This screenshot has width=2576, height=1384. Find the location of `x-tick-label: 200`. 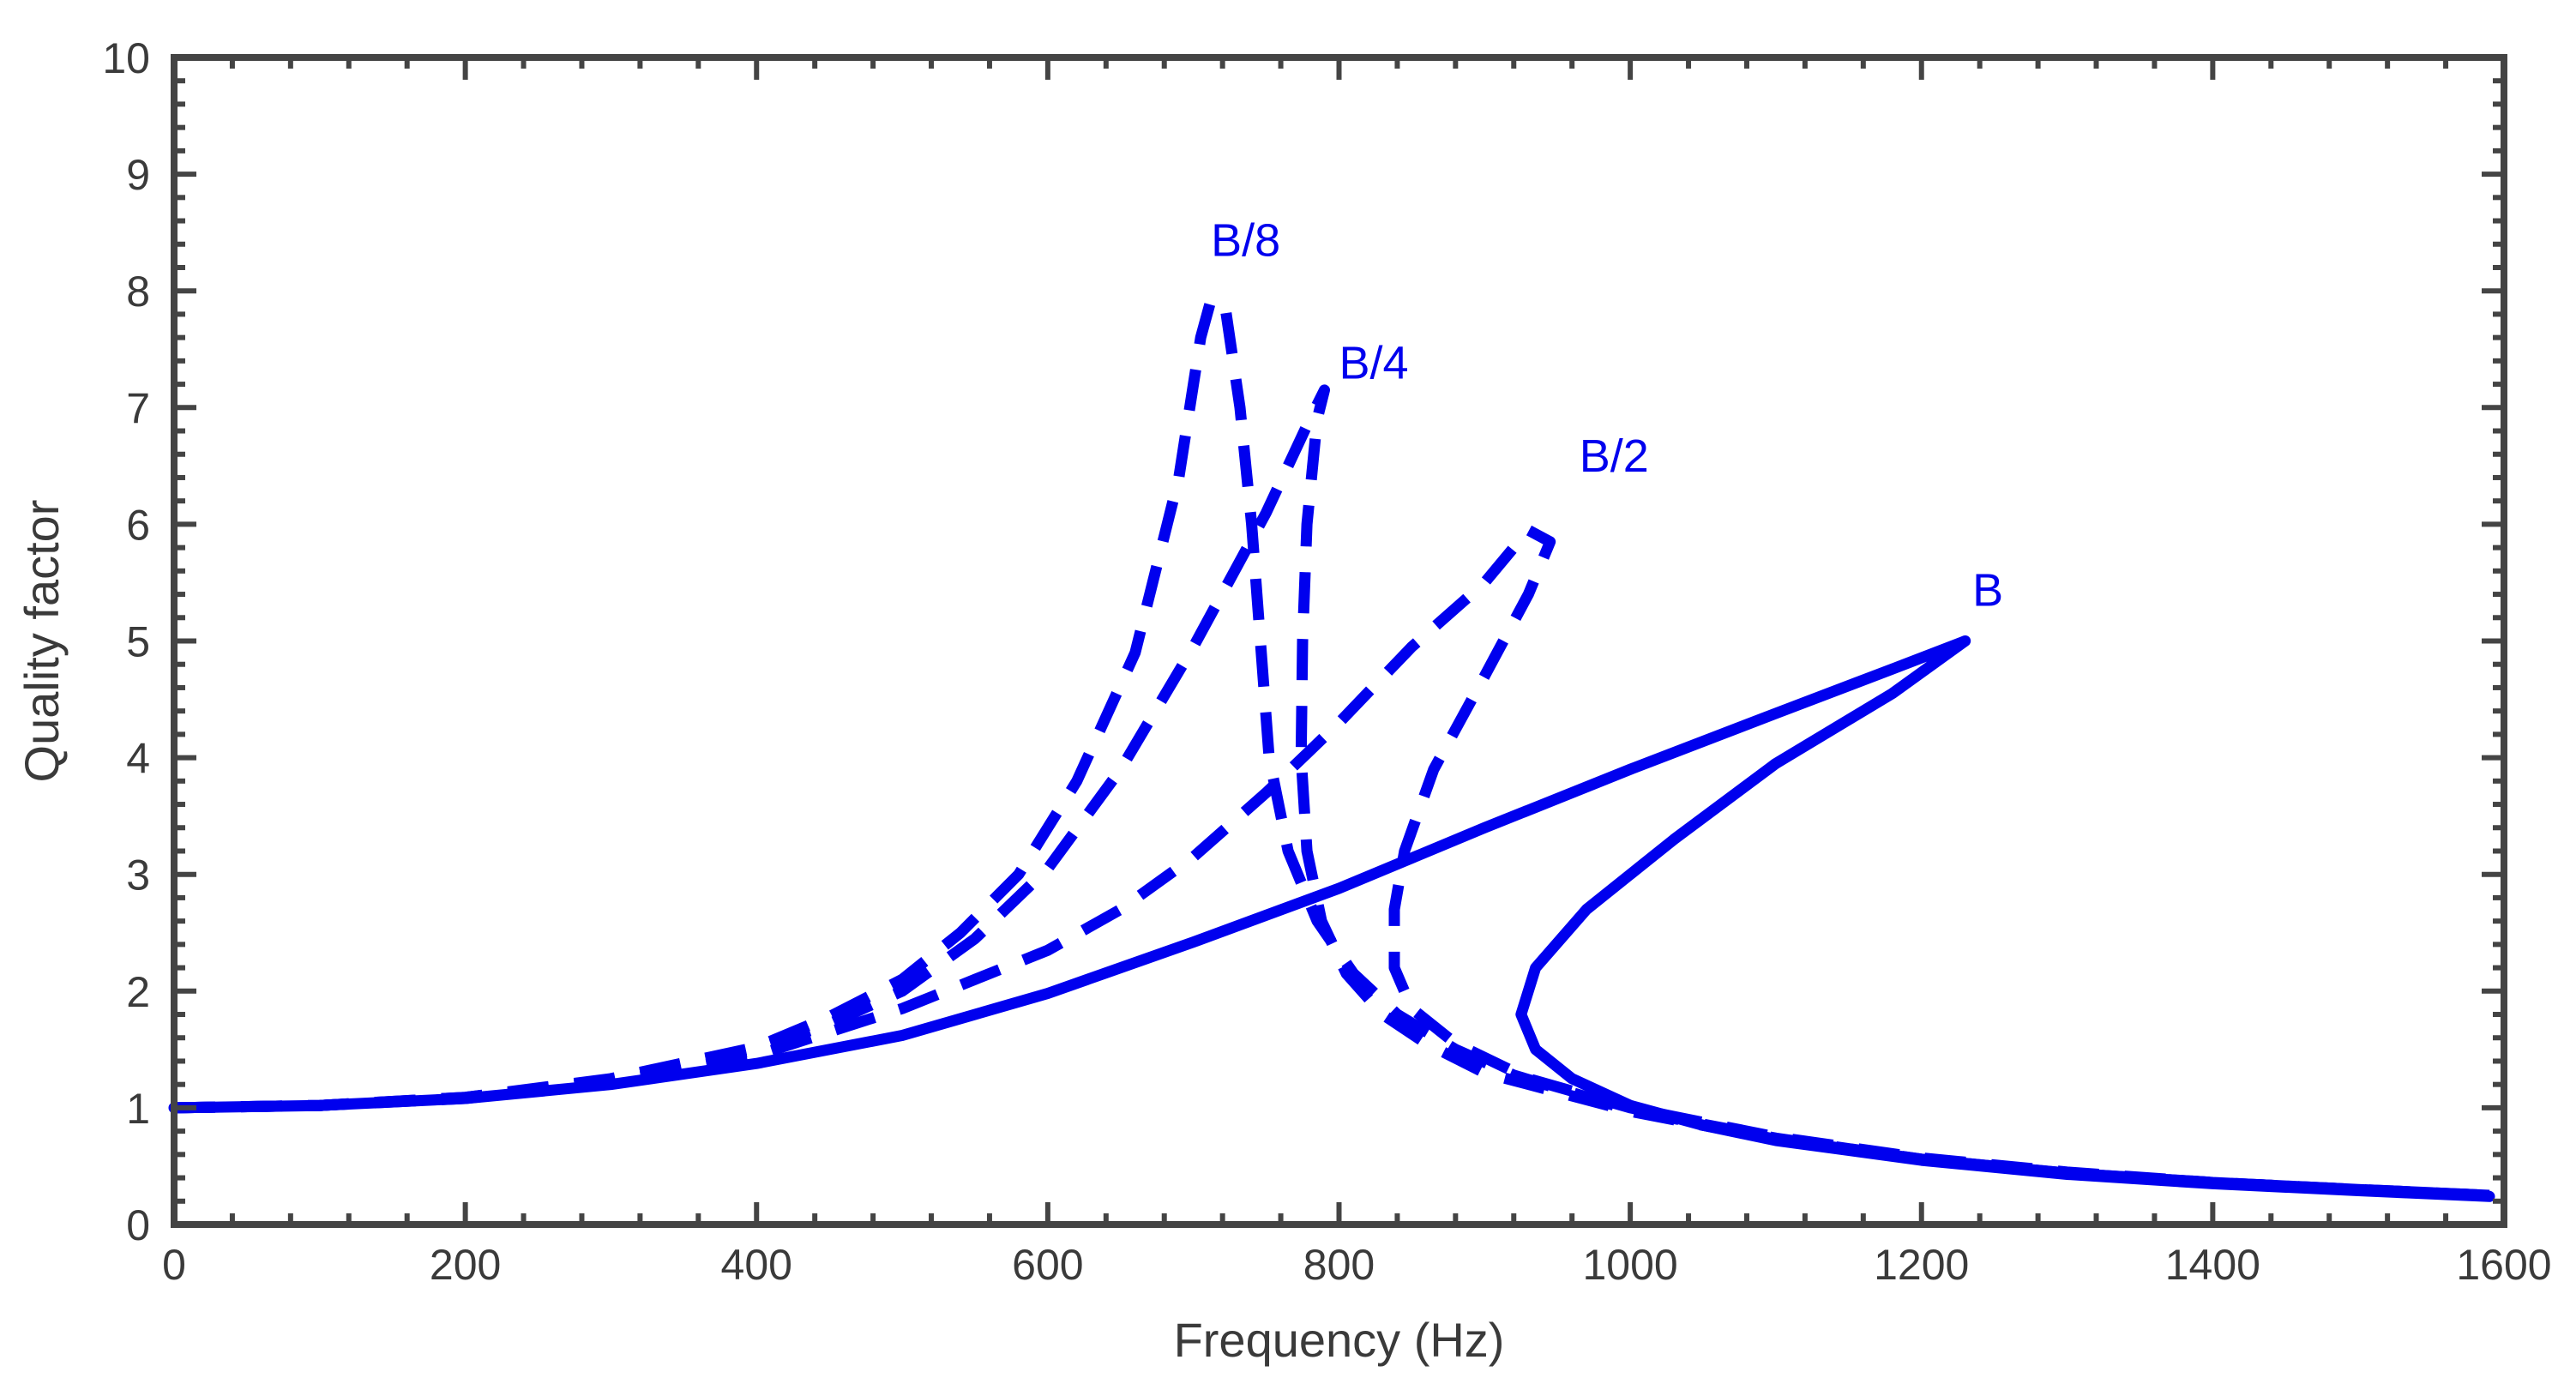

x-tick-label: 200 is located at coordinates (466, 1265).